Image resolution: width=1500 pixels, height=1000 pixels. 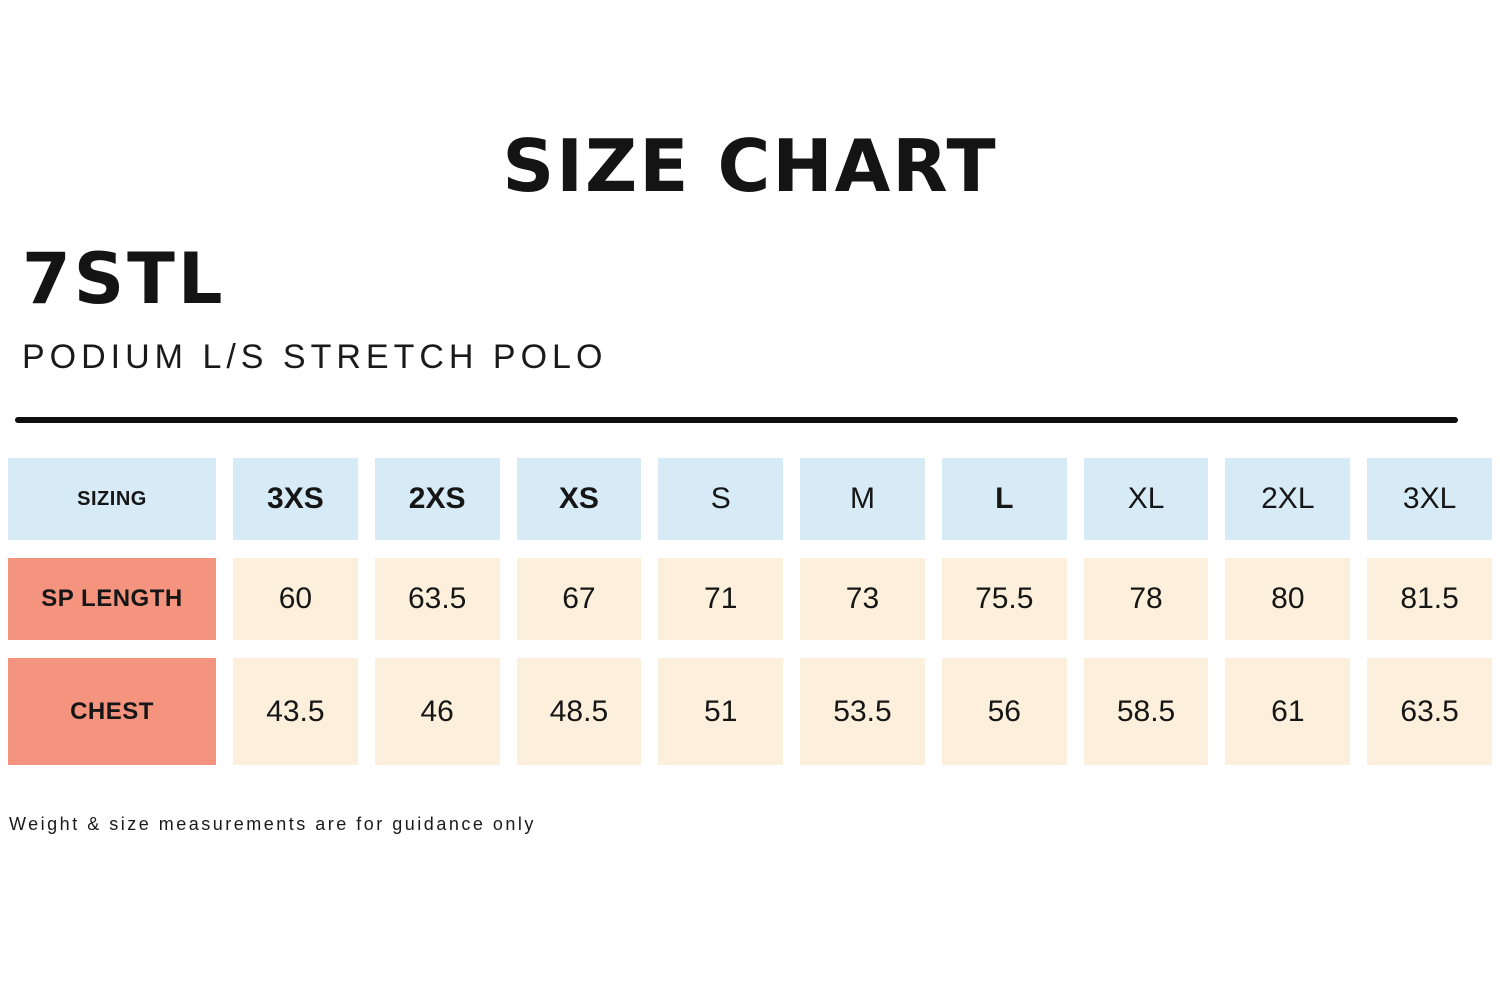 What do you see at coordinates (112, 711) in the screenshot?
I see `row-label-cell-chest: CHEST` at bounding box center [112, 711].